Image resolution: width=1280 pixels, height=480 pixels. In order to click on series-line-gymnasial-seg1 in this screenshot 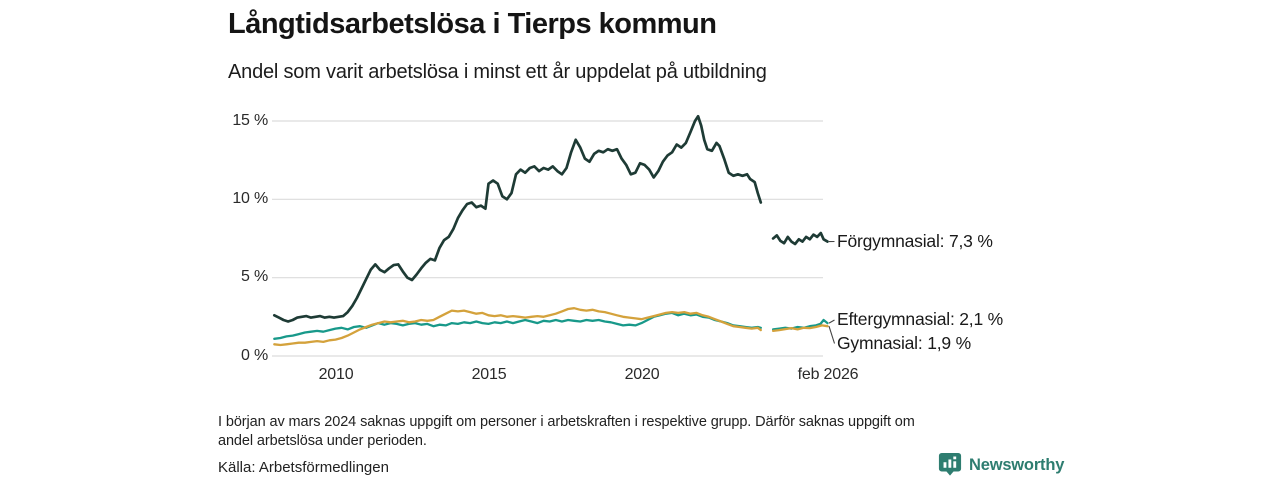, I will do `click(517, 327)`.